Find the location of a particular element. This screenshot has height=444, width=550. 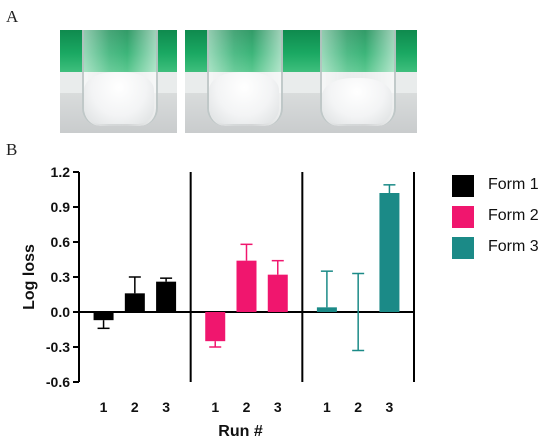

y-axis-label: Log loss is located at coordinates (29, 277).